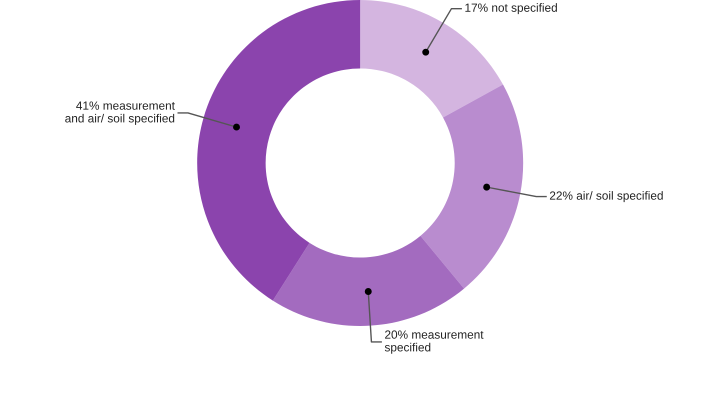 The image size is (709, 400). I want to click on slice-label: 41% measurement and air/ soil specified, so click(120, 113).